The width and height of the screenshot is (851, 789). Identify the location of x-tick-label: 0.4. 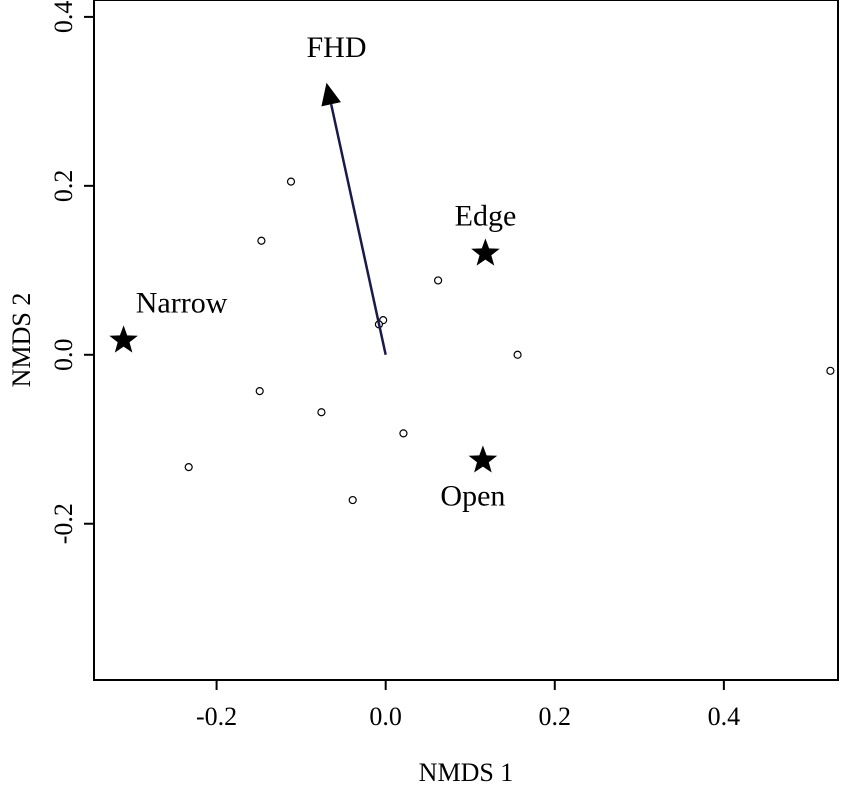
(724, 716).